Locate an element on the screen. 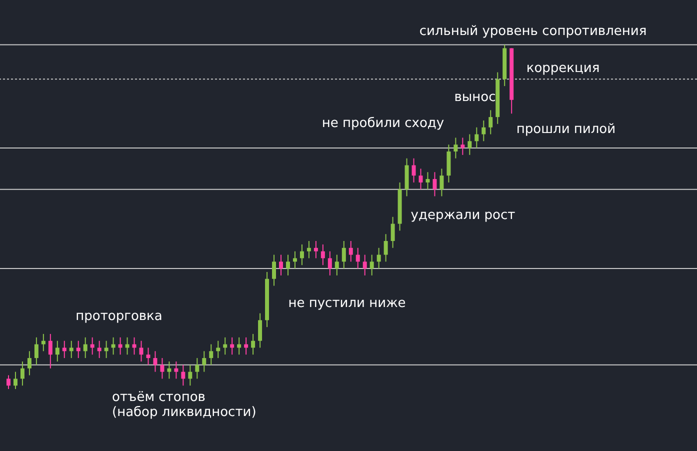 The width and height of the screenshot is (697, 451). annotation: вынос is located at coordinates (475, 97).